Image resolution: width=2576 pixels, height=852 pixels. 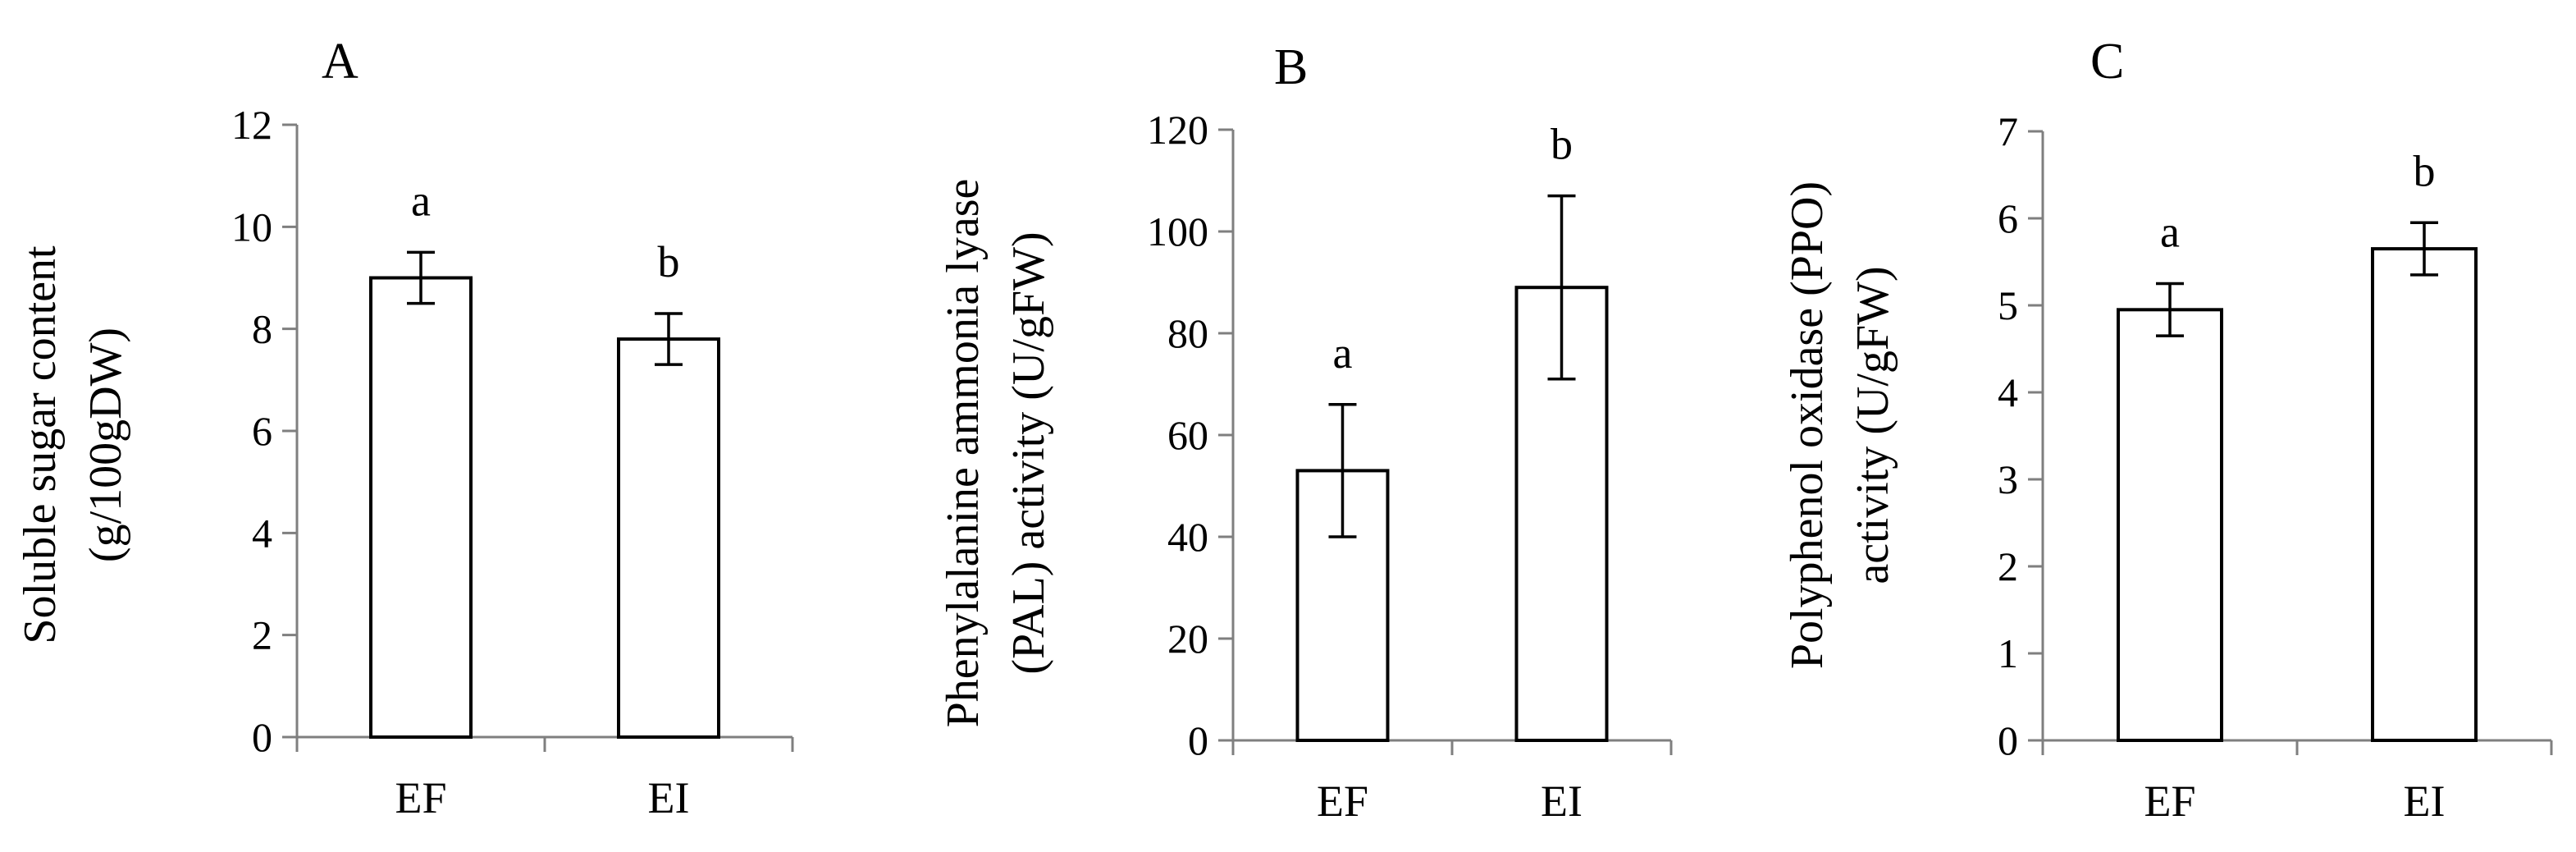 What do you see at coordinates (40, 444) in the screenshot?
I see `y-axis-title-line-1: Soluble sugar content` at bounding box center [40, 444].